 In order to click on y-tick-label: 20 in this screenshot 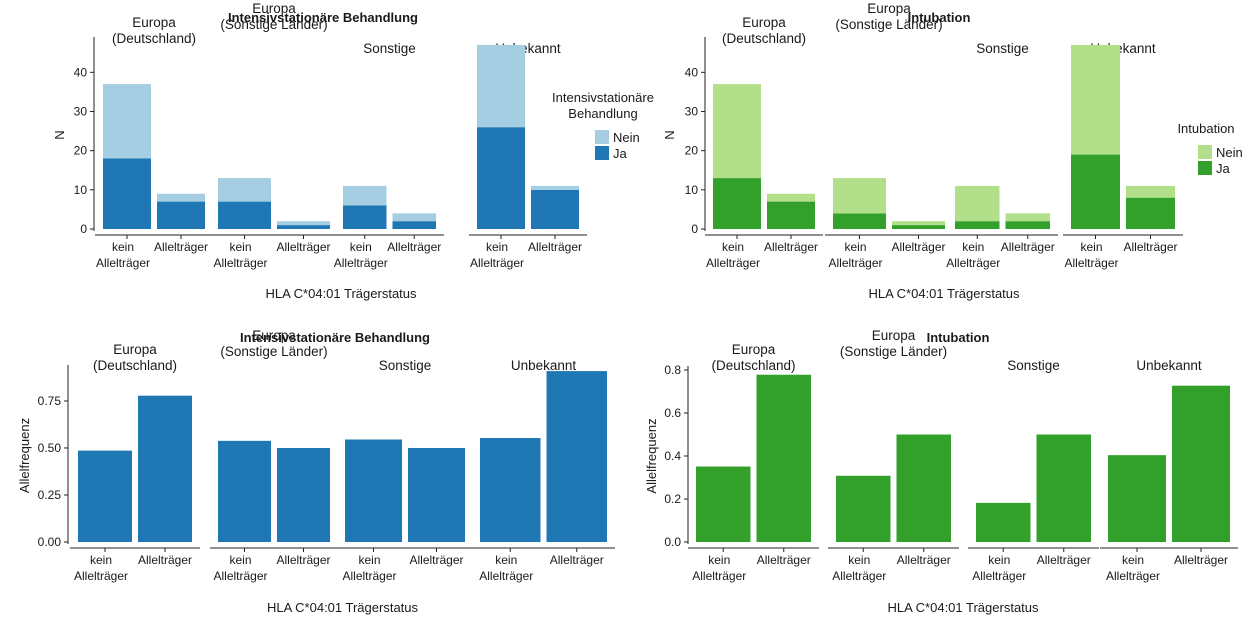, I will do `click(692, 151)`.